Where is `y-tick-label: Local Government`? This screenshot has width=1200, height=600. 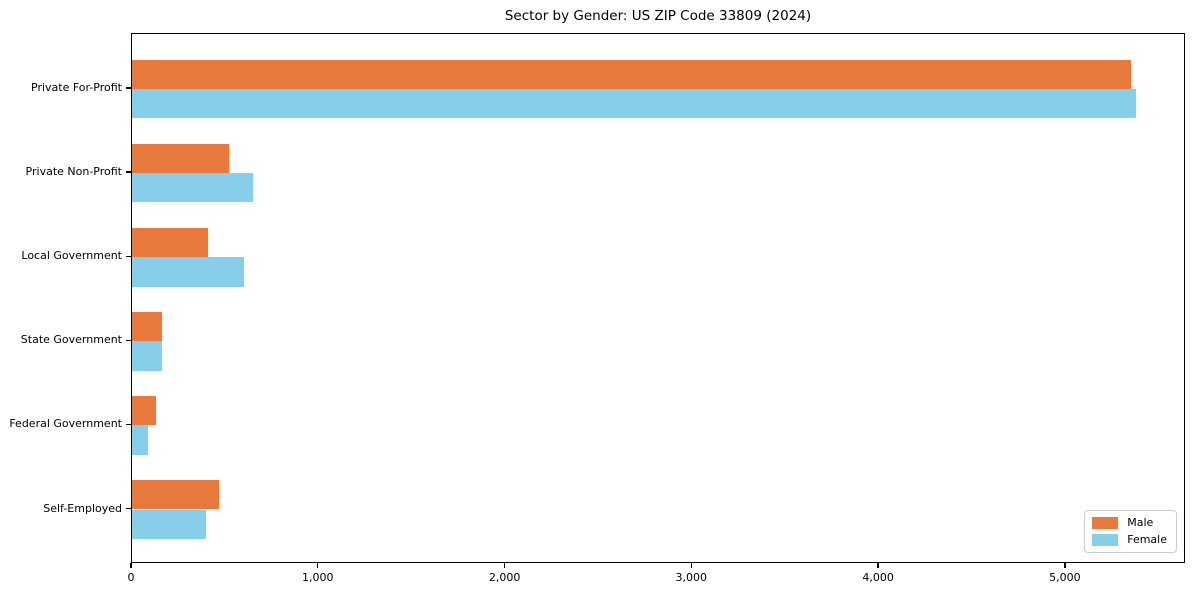
y-tick-label: Local Government is located at coordinates (71, 256).